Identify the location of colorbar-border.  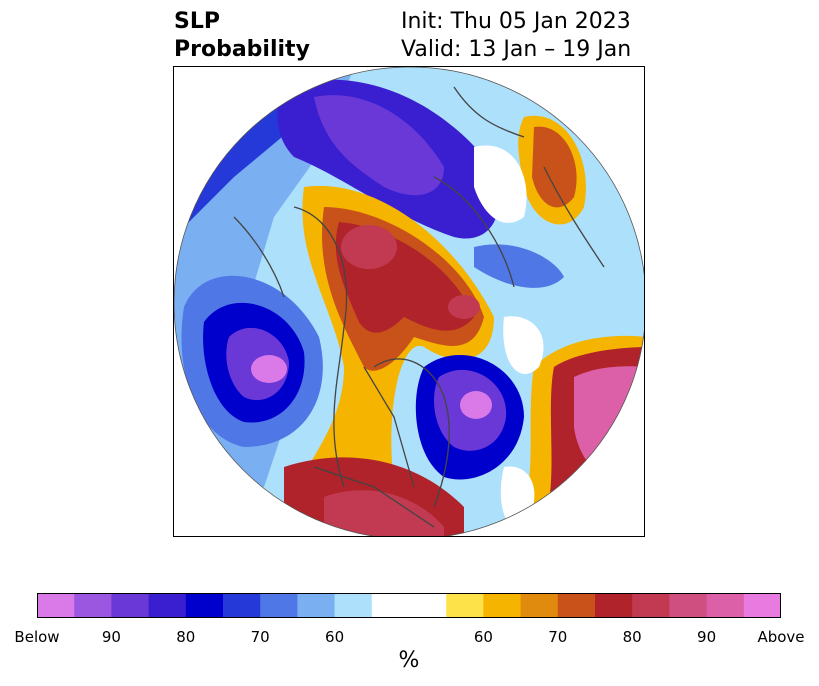
(409, 605).